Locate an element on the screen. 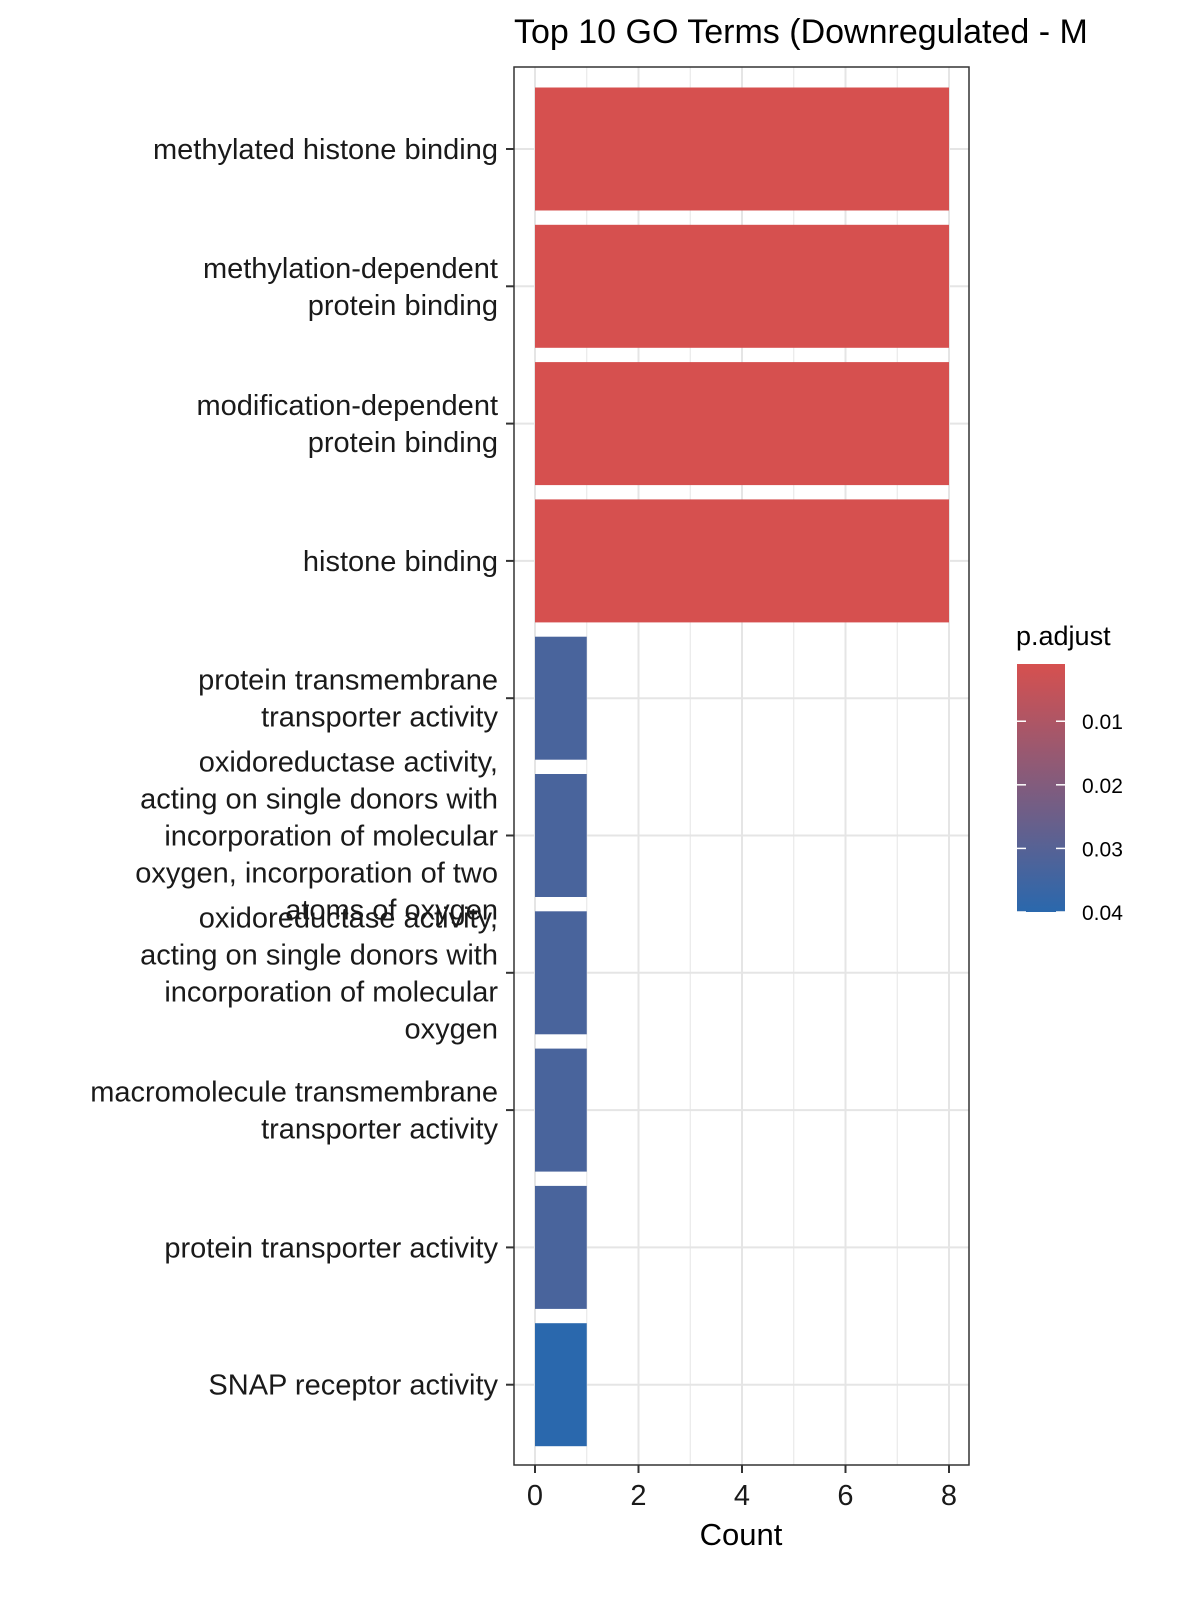 Image resolution: width=1188 pixels, height=1603 pixels. x-tick-label: 6 is located at coordinates (845, 1496).